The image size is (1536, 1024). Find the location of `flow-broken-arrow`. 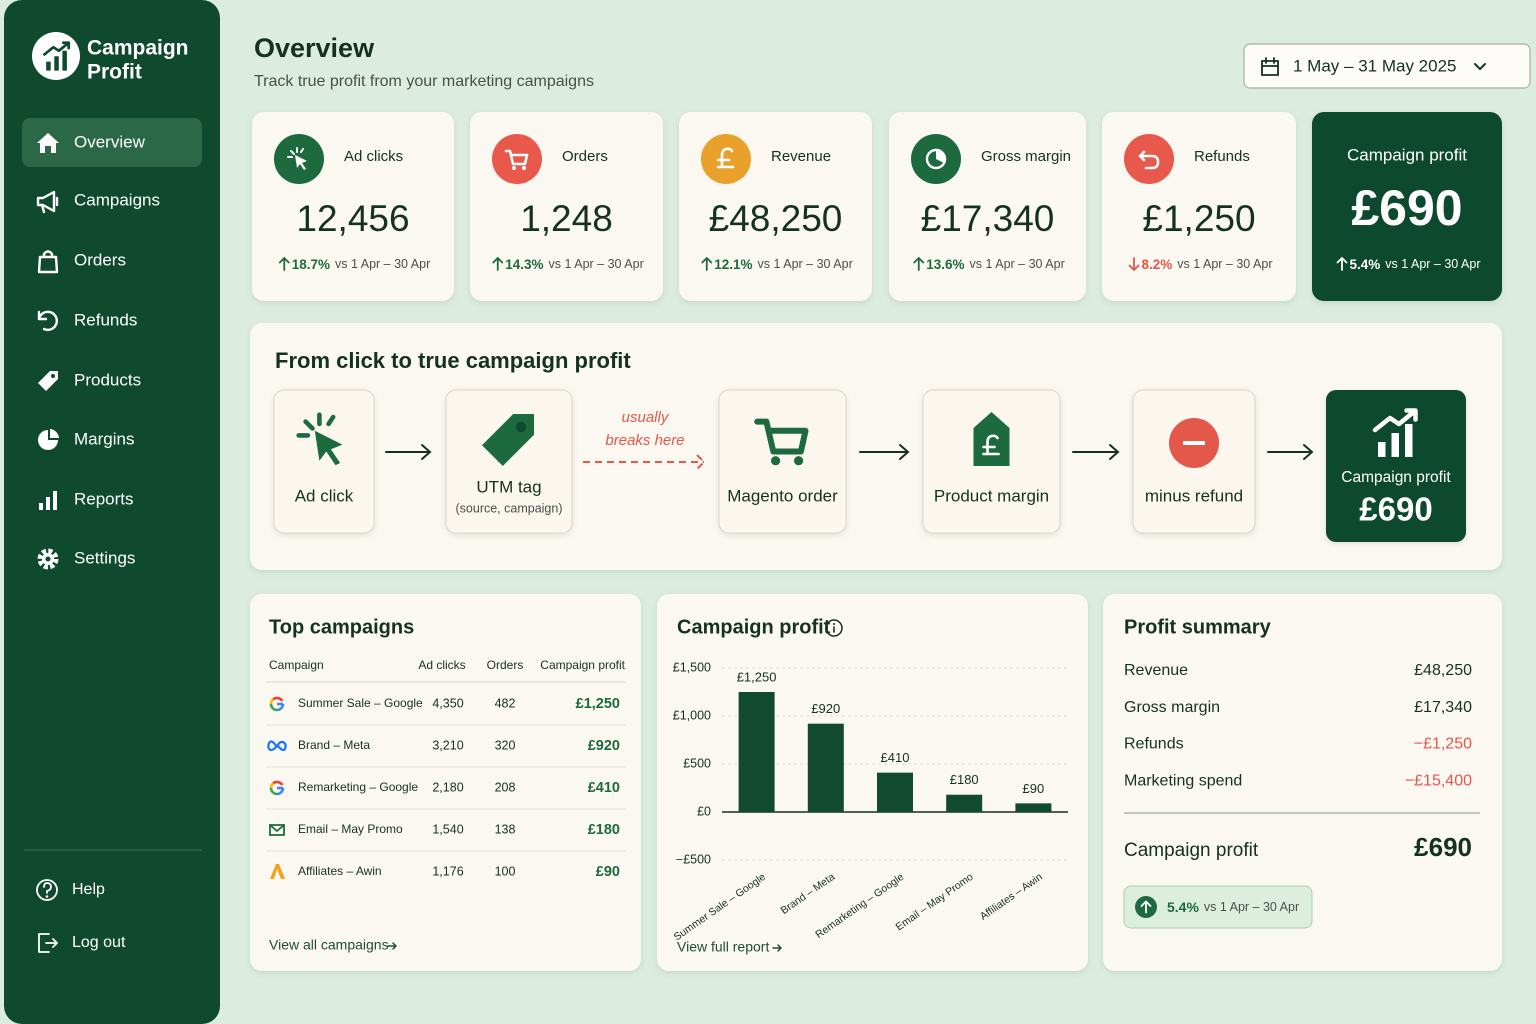

flow-broken-arrow is located at coordinates (644, 462).